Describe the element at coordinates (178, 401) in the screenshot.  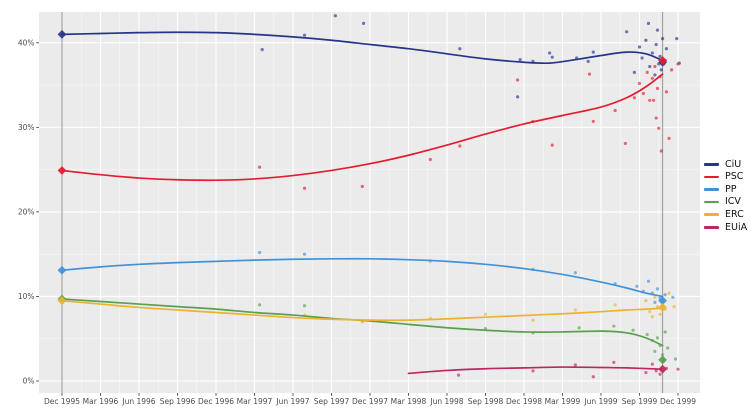
I see `x-axis-label: Sep 1996` at that location.